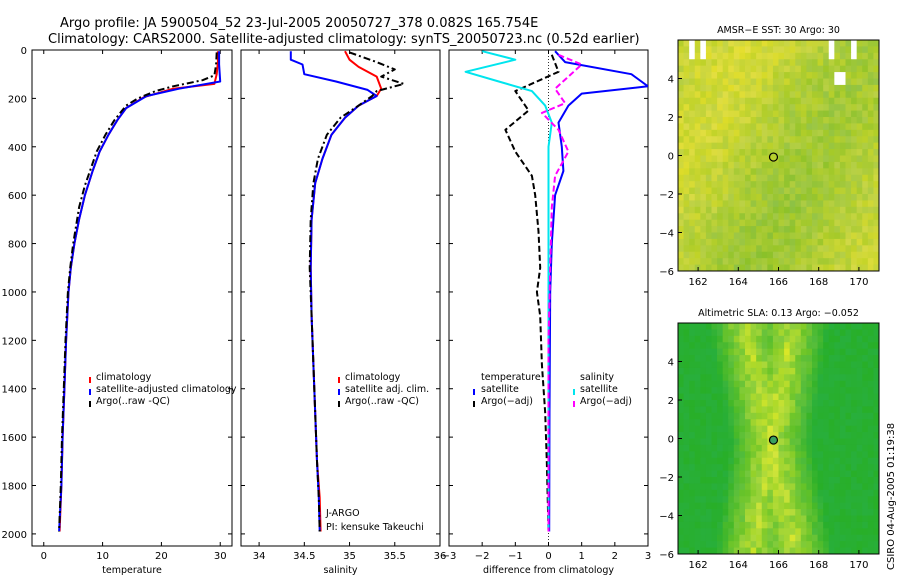  What do you see at coordinates (666, 555) in the screenshot?
I see `map-y-tick-label: −6` at bounding box center [666, 555].